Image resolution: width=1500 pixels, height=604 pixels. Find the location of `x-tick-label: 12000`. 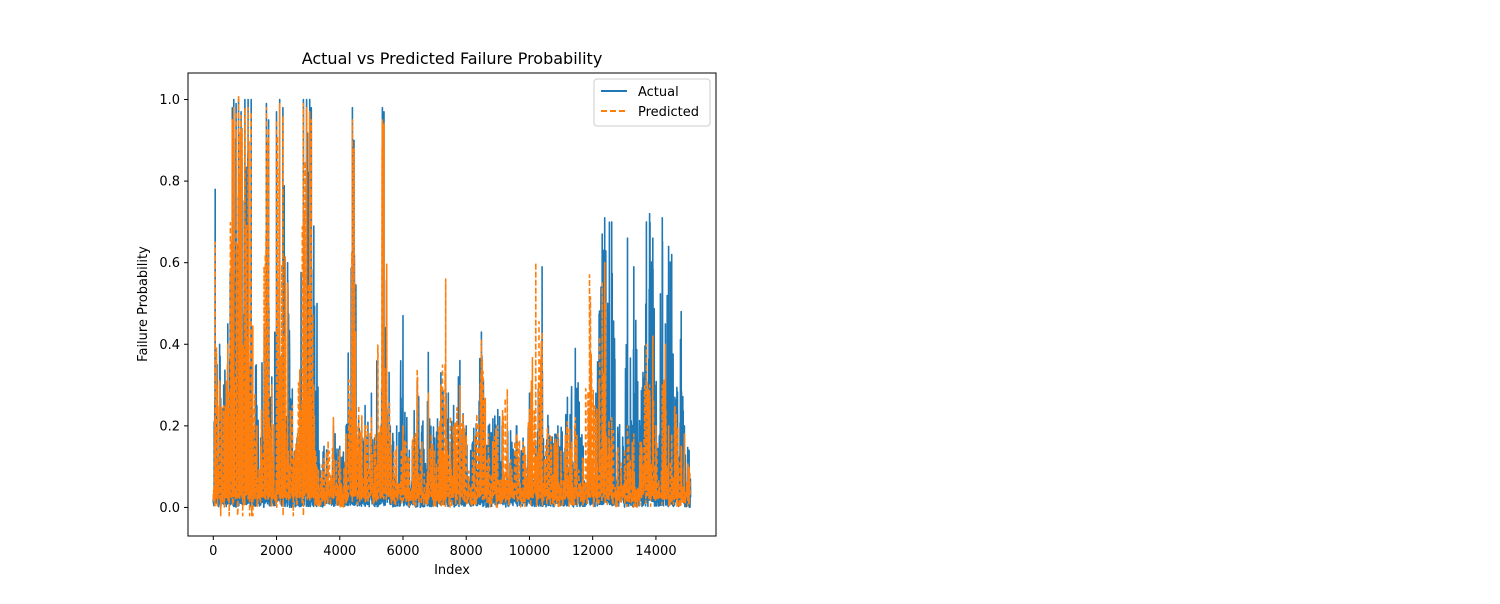

x-tick-label: 12000 is located at coordinates (592, 551).